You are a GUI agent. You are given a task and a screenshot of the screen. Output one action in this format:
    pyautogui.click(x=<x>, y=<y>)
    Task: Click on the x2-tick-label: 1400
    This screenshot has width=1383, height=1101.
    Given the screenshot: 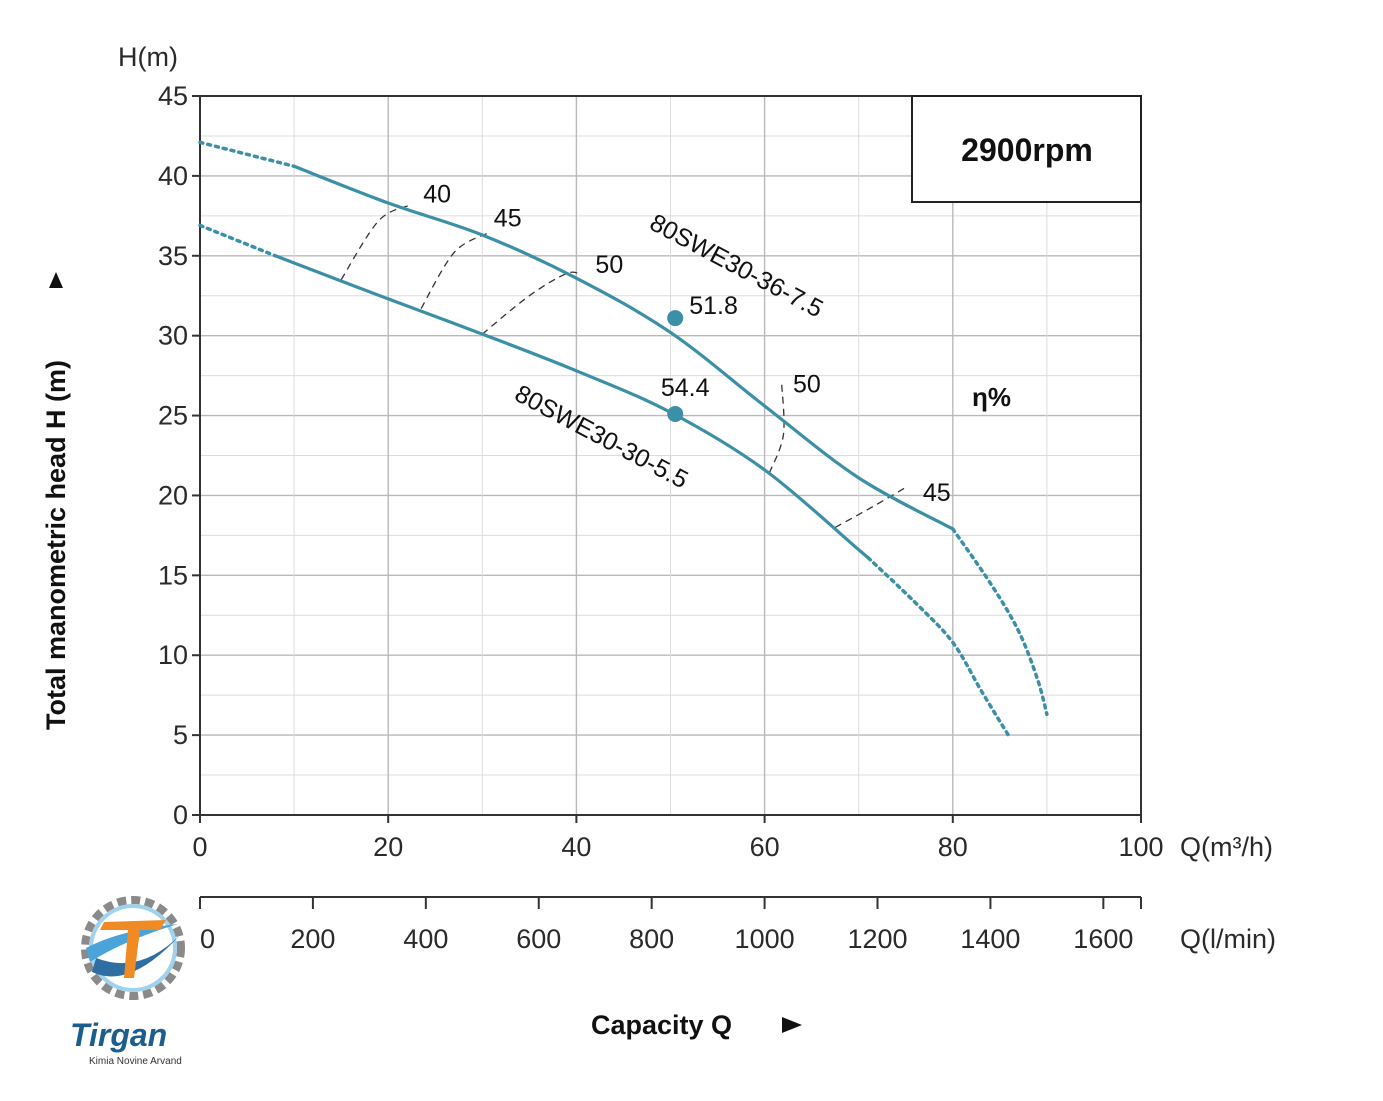 What is the action you would take?
    pyautogui.click(x=990, y=939)
    